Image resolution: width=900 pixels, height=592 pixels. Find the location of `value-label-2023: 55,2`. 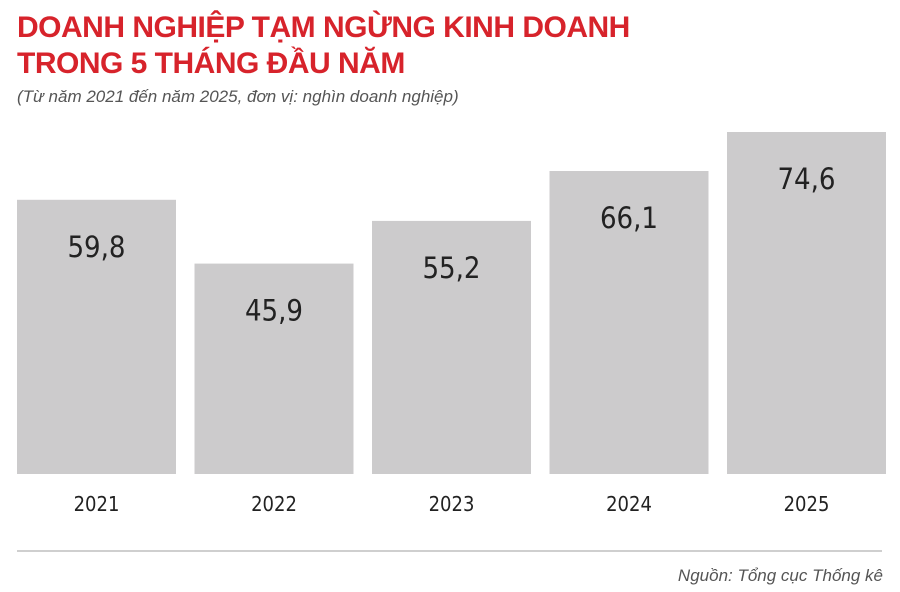

value-label-2023: 55,2 is located at coordinates (451, 268).